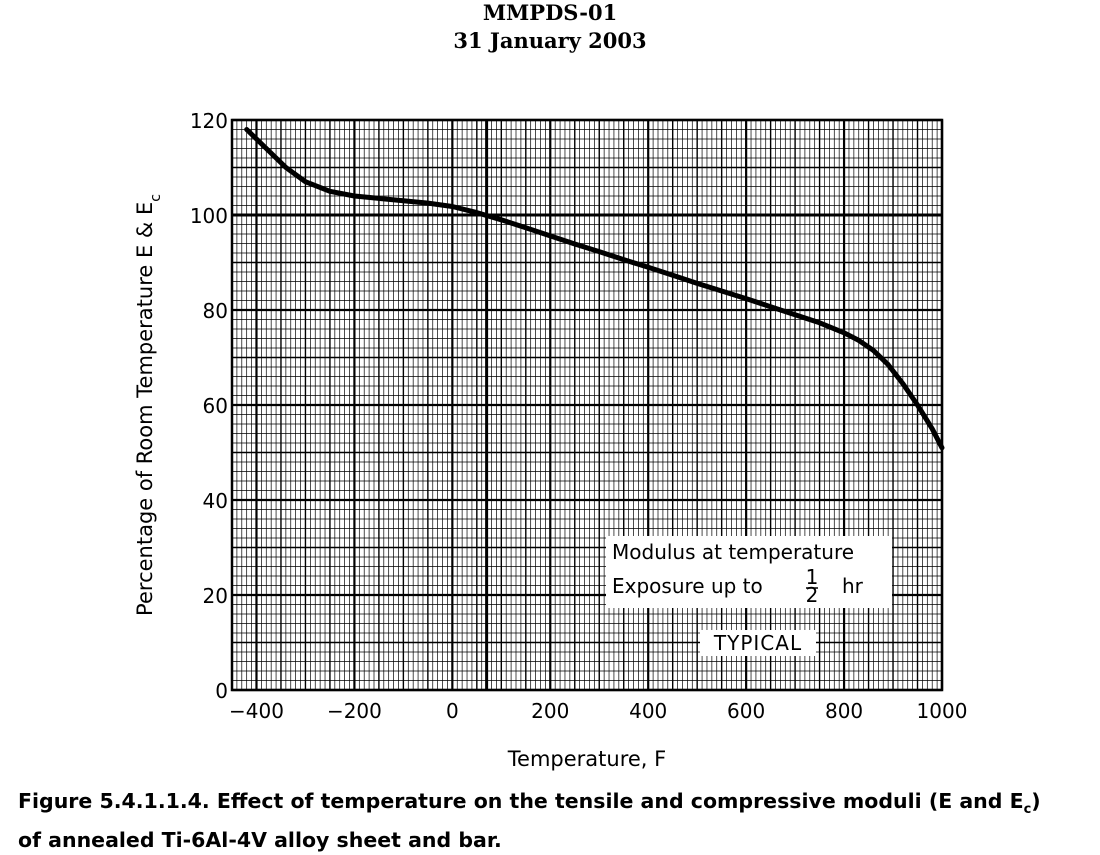  Describe the element at coordinates (215, 596) in the screenshot. I see `y-tick-label: 20` at that location.